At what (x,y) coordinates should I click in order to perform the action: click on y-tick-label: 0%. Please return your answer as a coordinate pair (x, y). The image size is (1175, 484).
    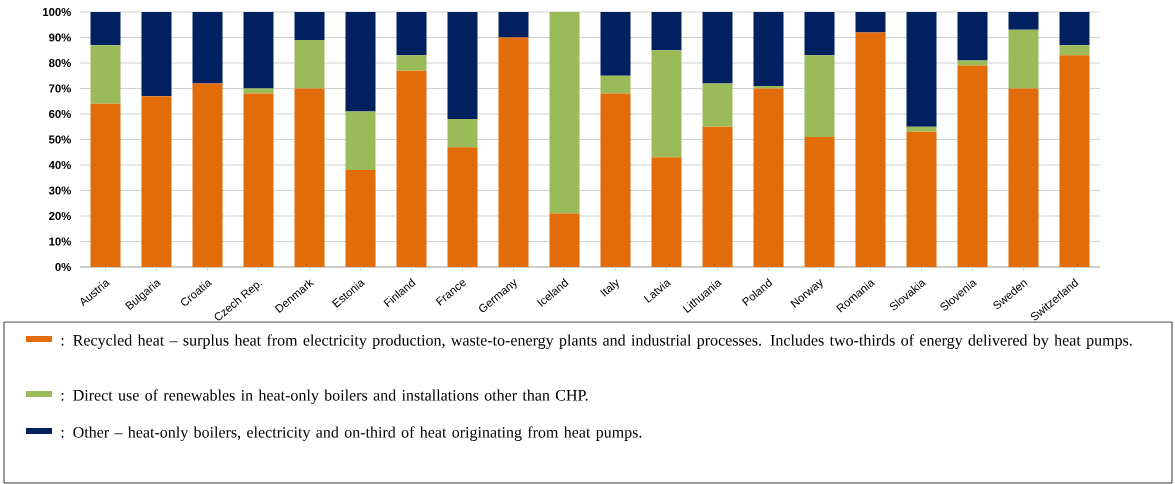
    Looking at the image, I should click on (63, 266).